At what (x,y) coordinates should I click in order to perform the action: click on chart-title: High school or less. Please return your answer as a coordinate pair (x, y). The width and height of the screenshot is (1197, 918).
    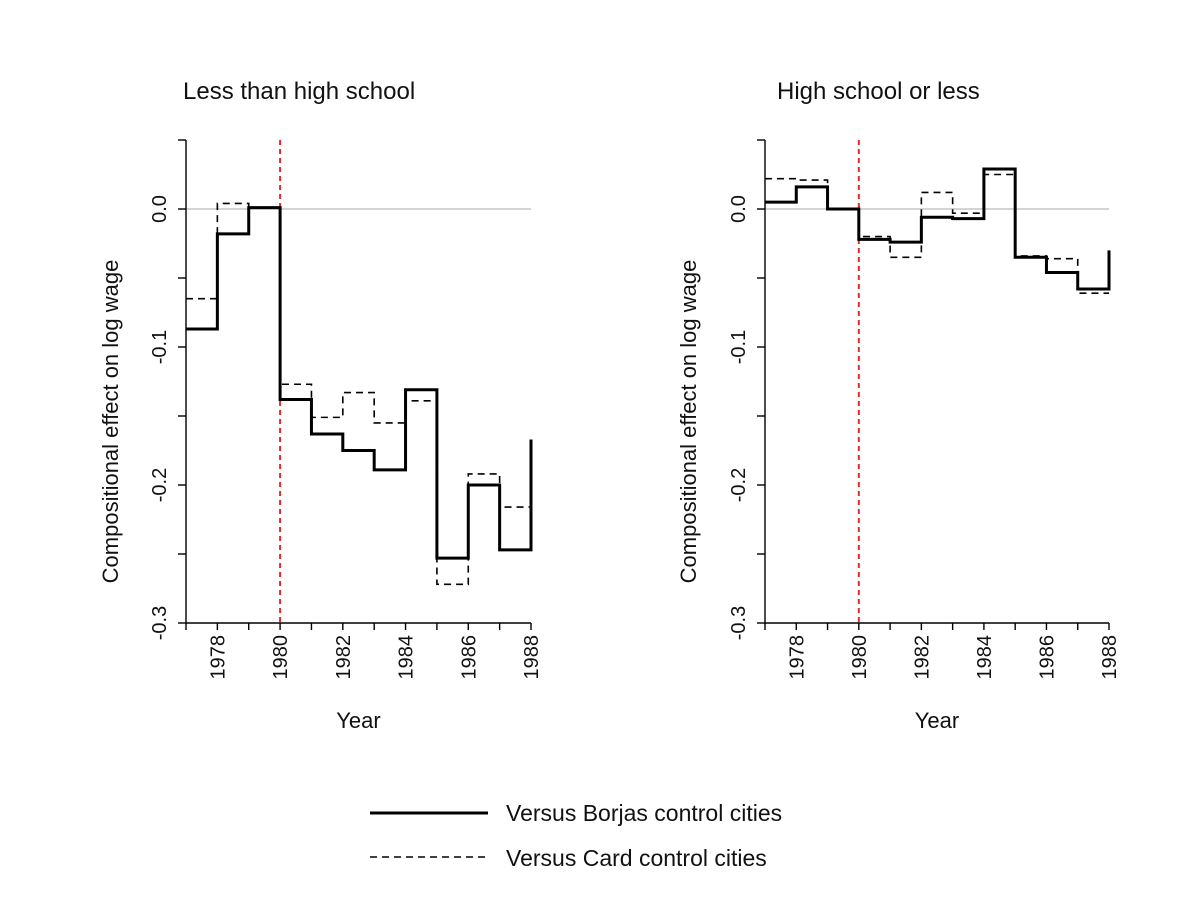
    Looking at the image, I should click on (878, 91).